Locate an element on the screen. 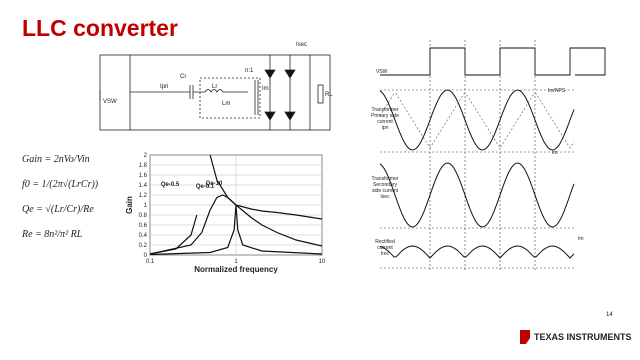 This screenshot has width=640, height=360. circuit-label: Lr is located at coordinates (214, 87).